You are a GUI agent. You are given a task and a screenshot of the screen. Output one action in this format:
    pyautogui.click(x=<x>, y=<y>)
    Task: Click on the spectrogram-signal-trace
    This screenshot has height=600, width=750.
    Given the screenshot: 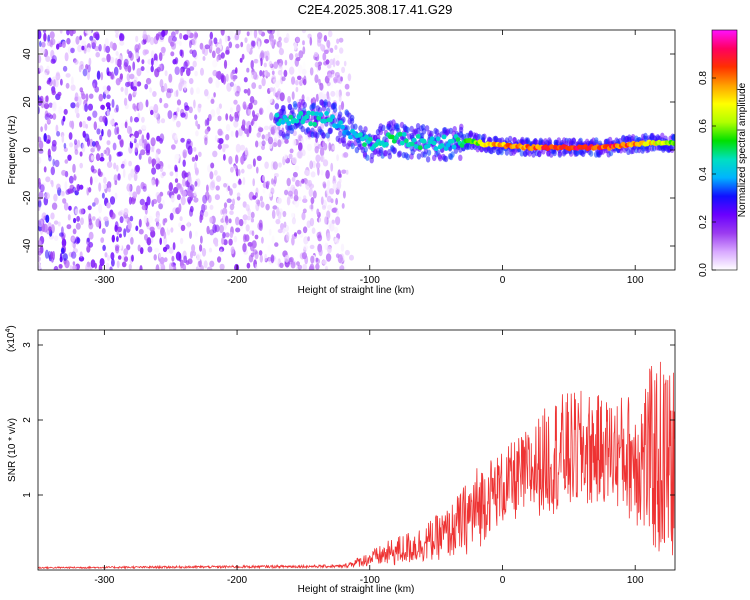 What is the action you would take?
    pyautogui.click(x=474, y=131)
    